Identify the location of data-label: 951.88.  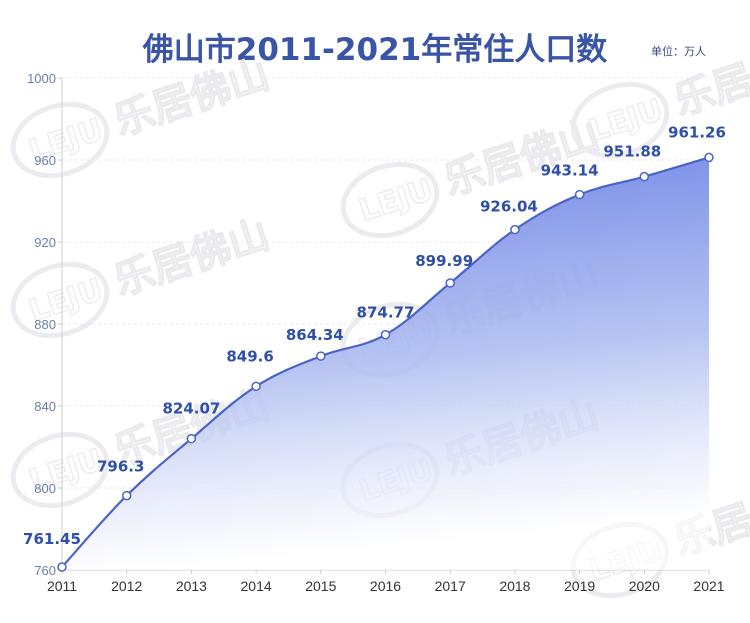
(632, 152).